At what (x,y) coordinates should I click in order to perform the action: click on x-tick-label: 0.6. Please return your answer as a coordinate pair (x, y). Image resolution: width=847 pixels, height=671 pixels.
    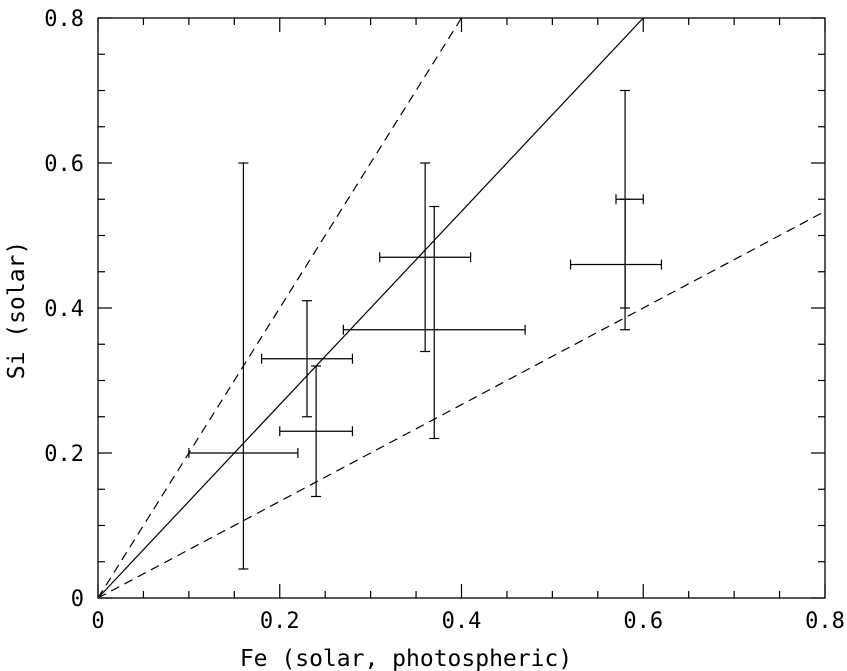
    Looking at the image, I should click on (643, 621).